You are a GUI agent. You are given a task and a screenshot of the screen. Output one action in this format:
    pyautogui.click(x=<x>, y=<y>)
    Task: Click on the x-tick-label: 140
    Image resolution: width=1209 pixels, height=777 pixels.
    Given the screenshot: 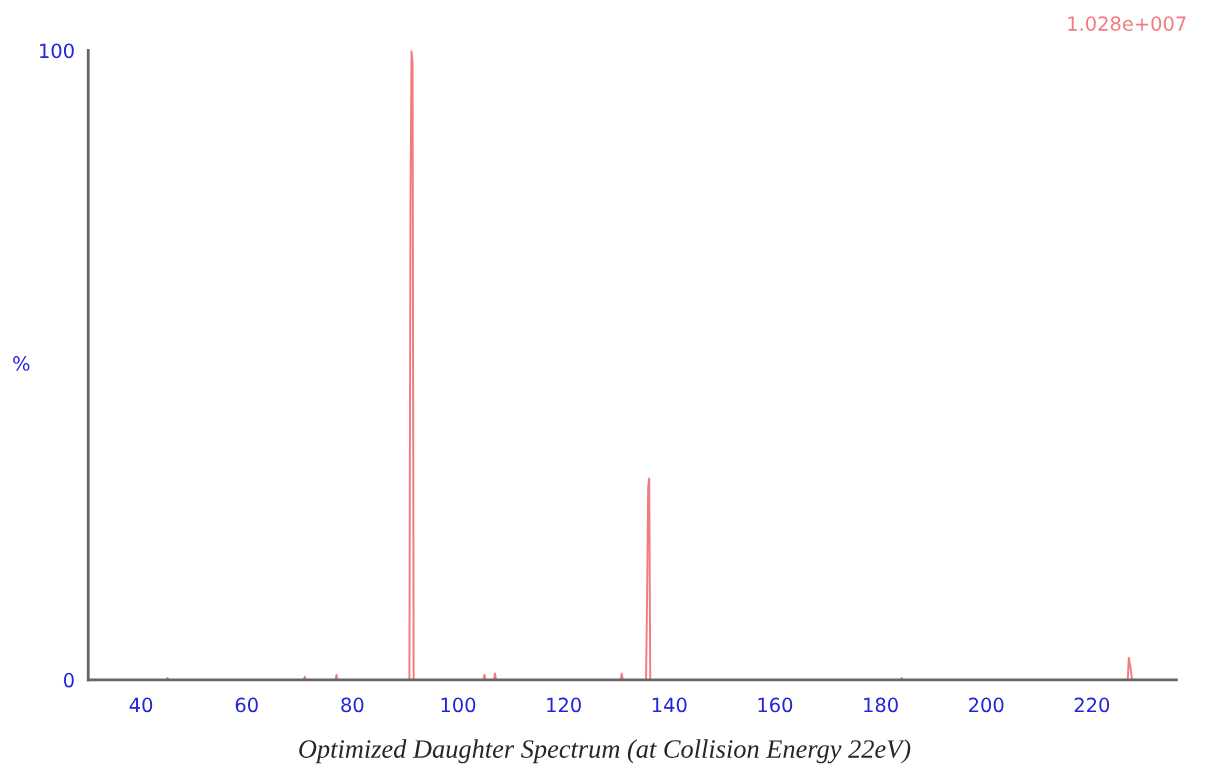 What is the action you would take?
    pyautogui.click(x=669, y=705)
    